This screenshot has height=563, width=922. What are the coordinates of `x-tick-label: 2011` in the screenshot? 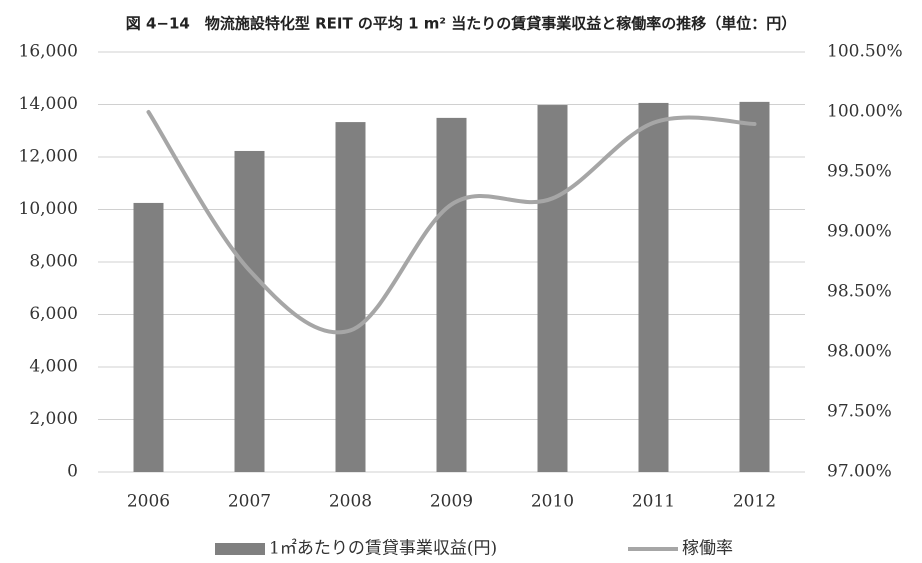 It's located at (653, 502).